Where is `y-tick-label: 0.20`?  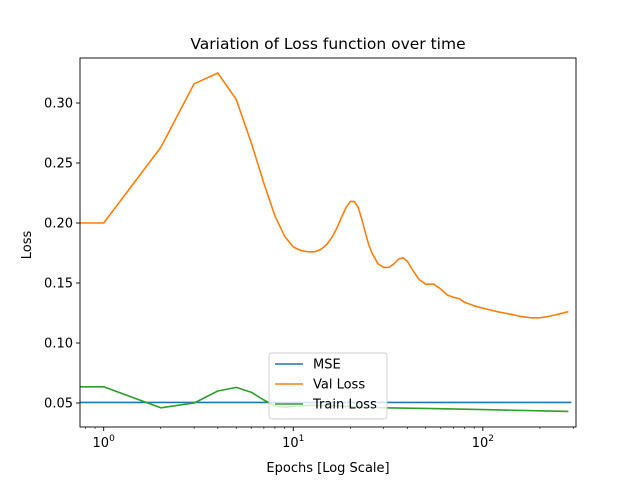
y-tick-label: 0.20 is located at coordinates (58, 224).